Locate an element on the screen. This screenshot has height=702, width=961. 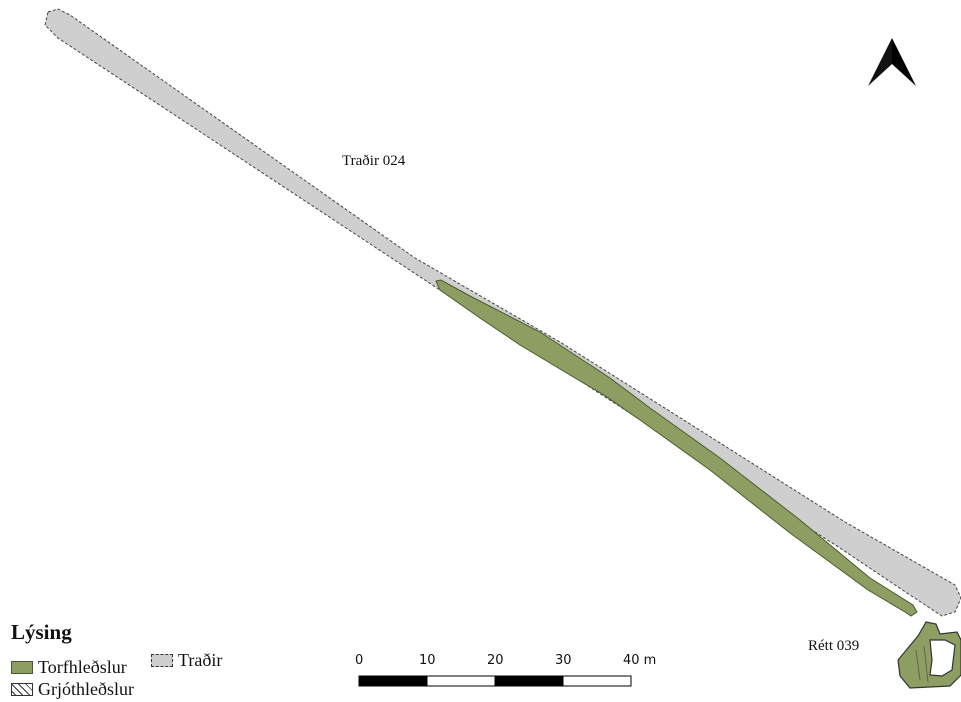
legend-item-torfhledslur: Torfhleðslur is located at coordinates (69, 667).